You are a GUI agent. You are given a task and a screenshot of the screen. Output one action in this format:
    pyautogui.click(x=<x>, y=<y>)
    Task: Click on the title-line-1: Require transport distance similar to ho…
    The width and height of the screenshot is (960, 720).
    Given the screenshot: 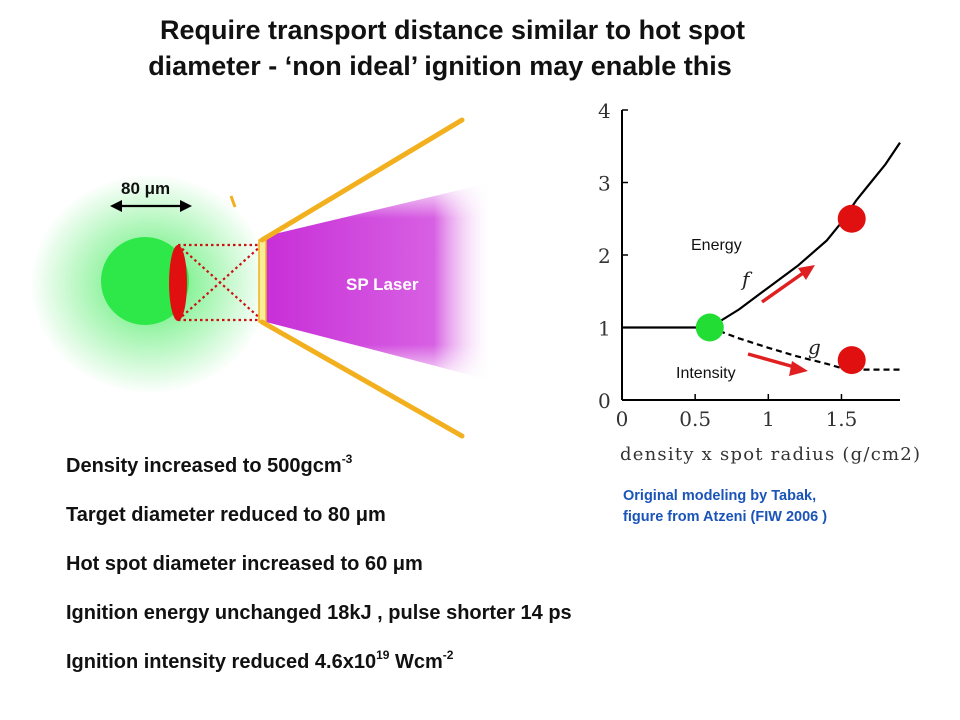 What is the action you would take?
    pyautogui.click(x=452, y=30)
    